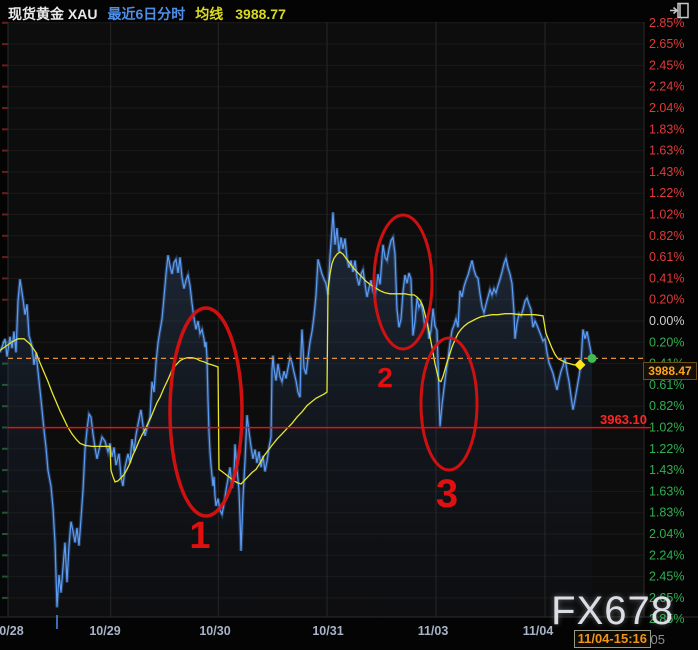  Describe the element at coordinates (592, 358) in the screenshot. I see `price-current-dot-marker` at that location.